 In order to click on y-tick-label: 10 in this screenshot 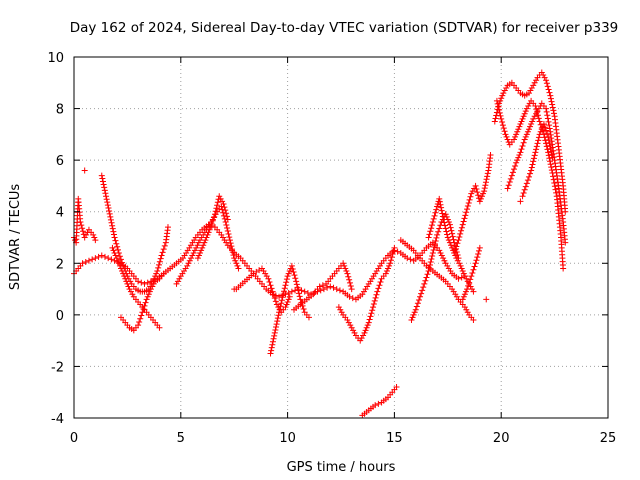, I will do `click(55, 58)`.